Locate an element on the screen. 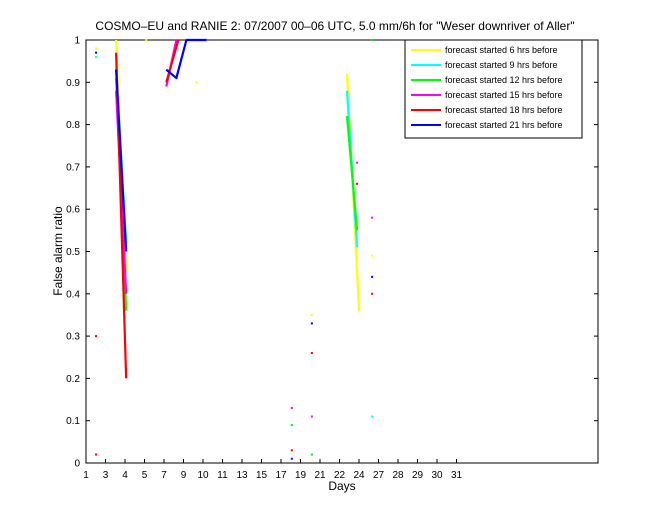 The image size is (660, 520). y-tick-label: 0.1 is located at coordinates (73, 421).